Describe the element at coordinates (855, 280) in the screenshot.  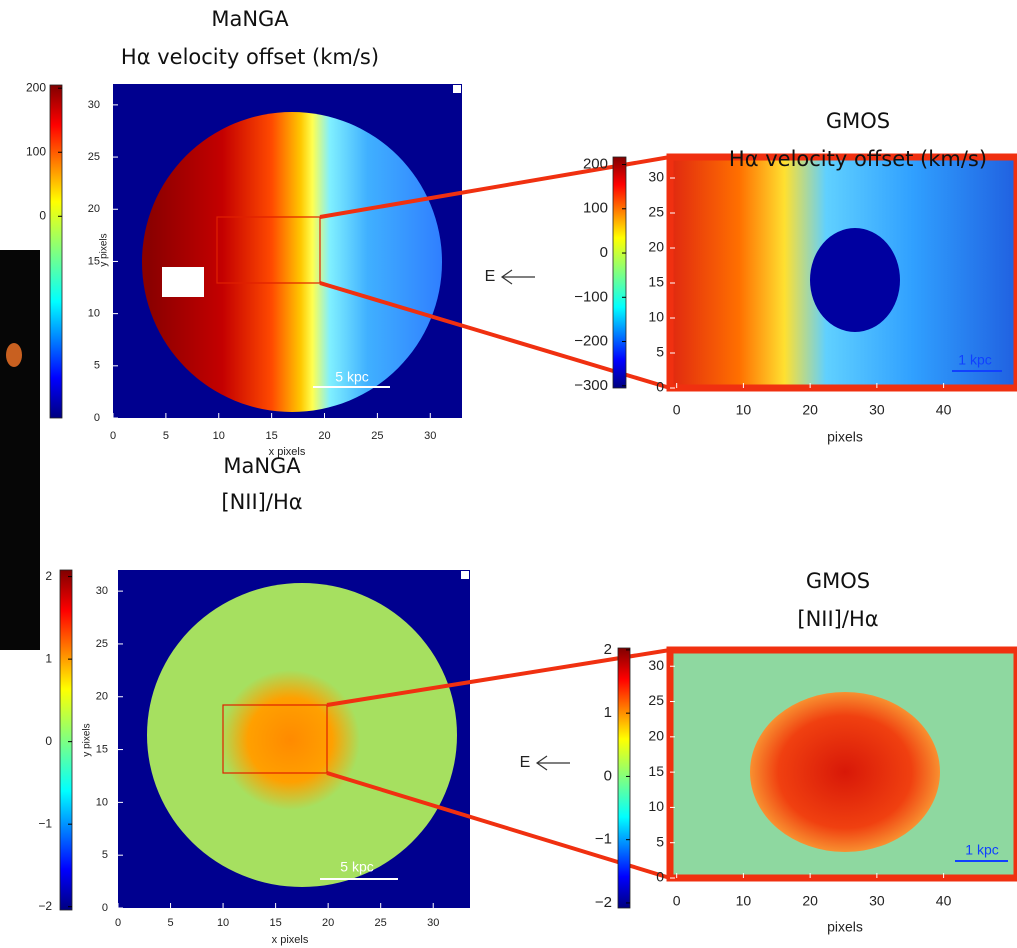
I see `velocity-hole` at that location.